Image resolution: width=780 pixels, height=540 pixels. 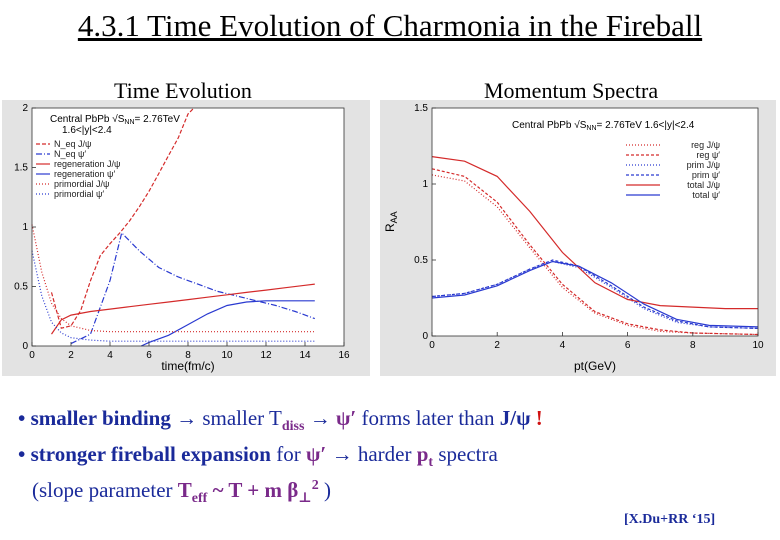 What do you see at coordinates (708, 155) in the screenshot?
I see `legend-label-1: reg ψ′` at bounding box center [708, 155].